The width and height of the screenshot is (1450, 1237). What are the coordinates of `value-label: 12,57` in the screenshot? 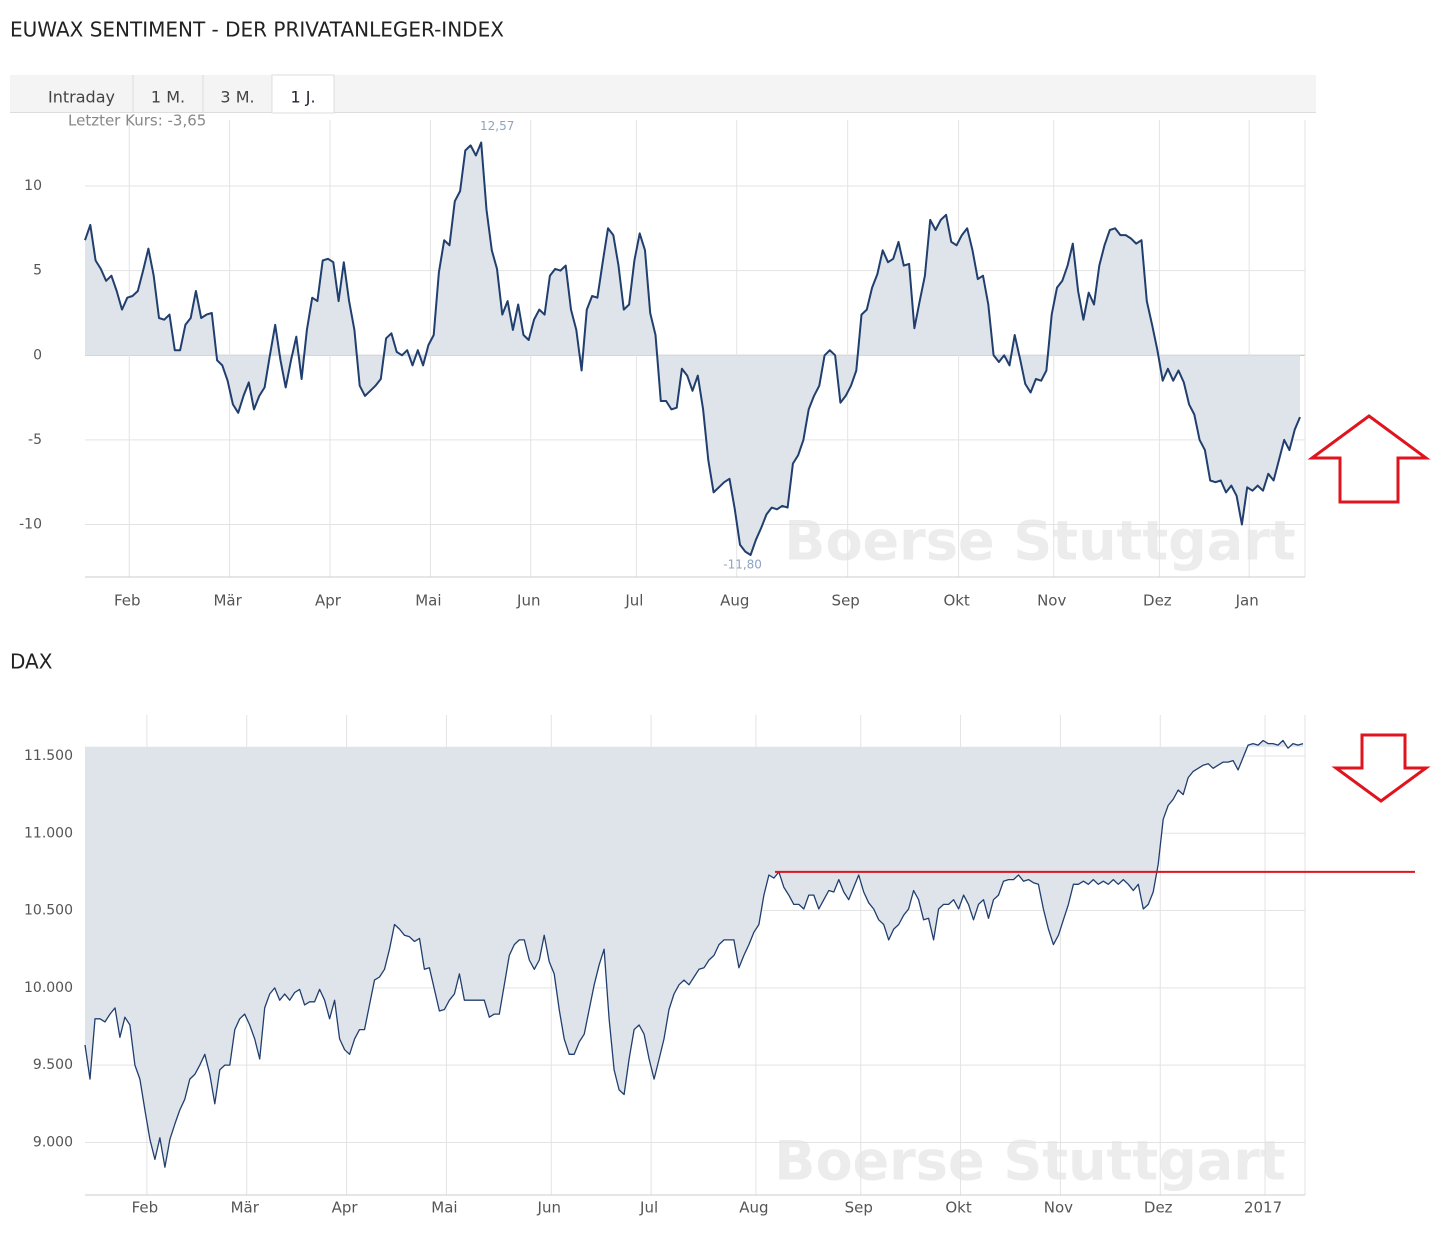 It's located at (497, 126).